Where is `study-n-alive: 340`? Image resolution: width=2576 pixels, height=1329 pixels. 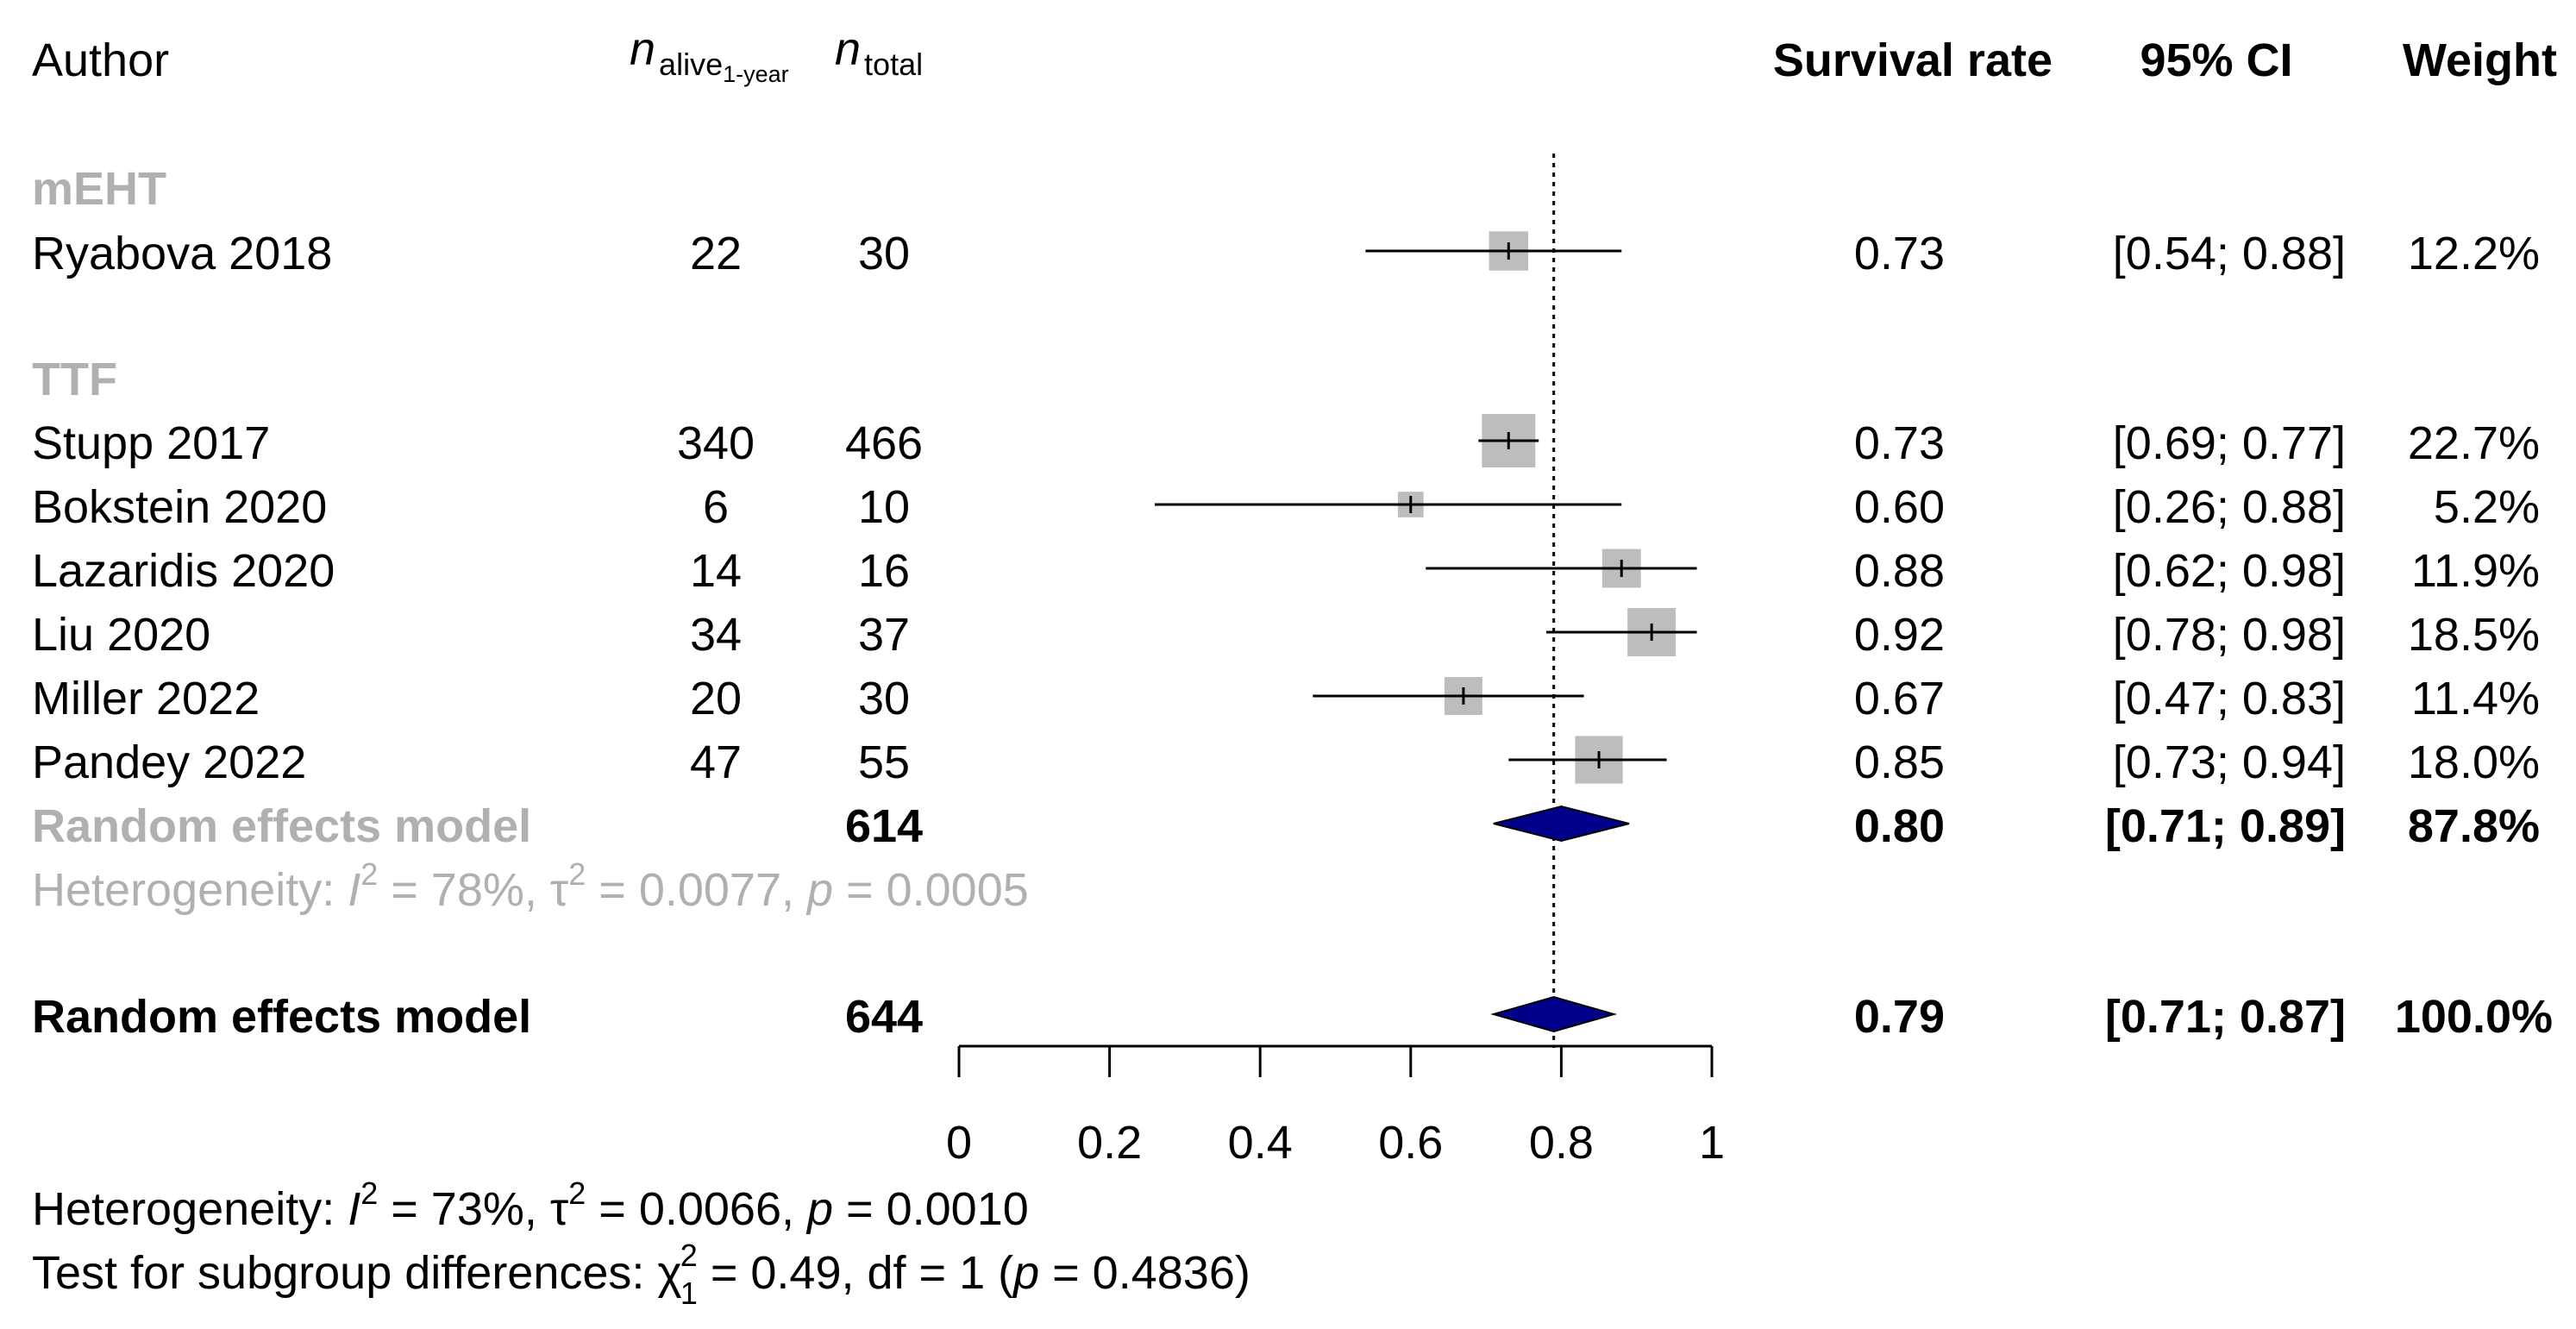
study-n-alive: 340 is located at coordinates (716, 443).